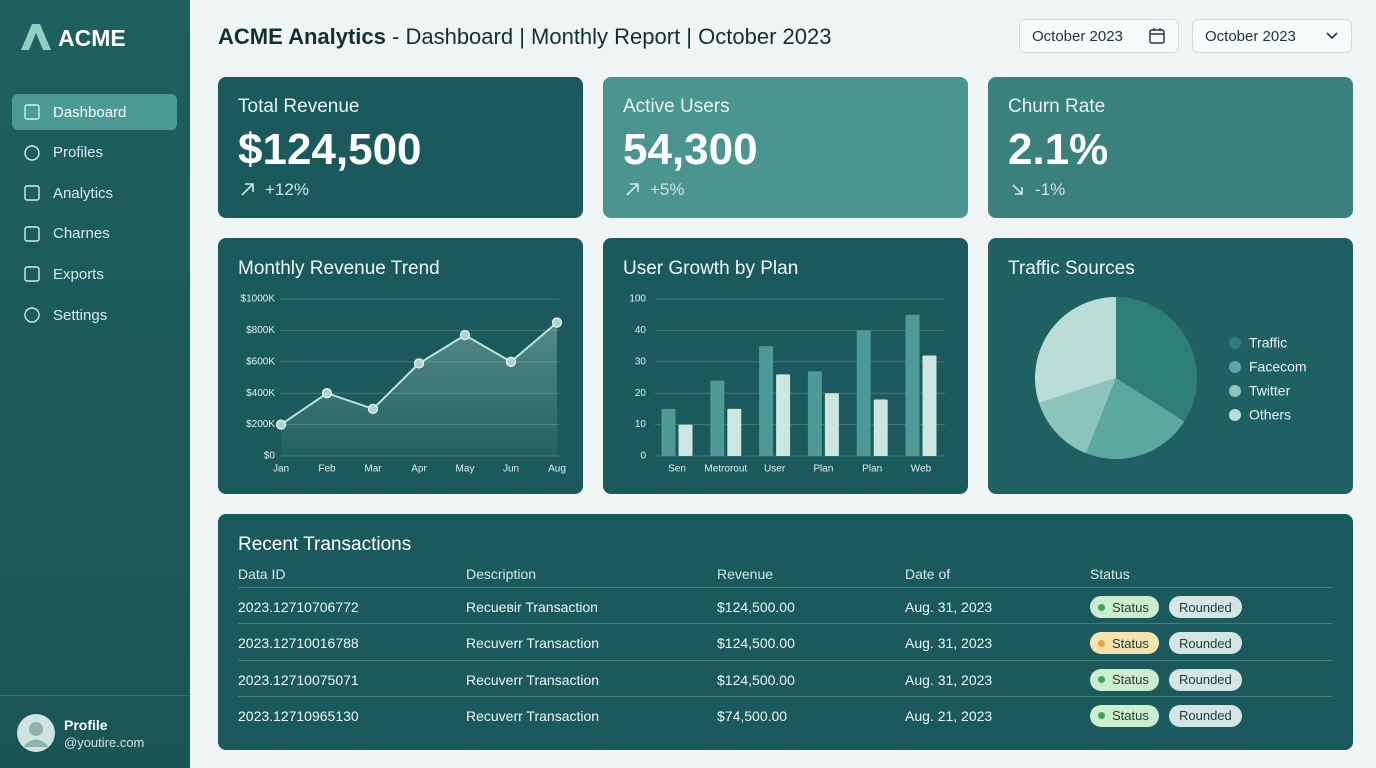 This screenshot has height=768, width=1376. What do you see at coordinates (302, 36) in the screenshot?
I see `title-brand: ACME Analytics` at bounding box center [302, 36].